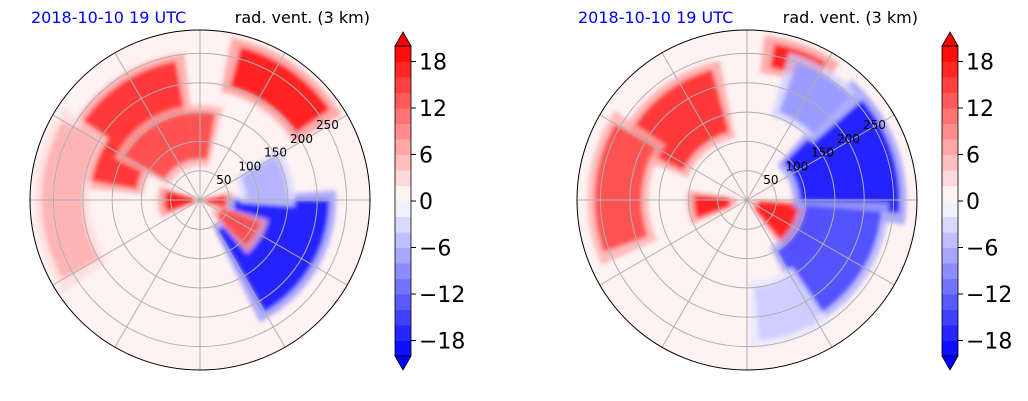 The width and height of the screenshot is (1028, 401). Describe the element at coordinates (302, 17) in the screenshot. I see `panel-left-title-variable: rad. vent. (3 km)` at that location.